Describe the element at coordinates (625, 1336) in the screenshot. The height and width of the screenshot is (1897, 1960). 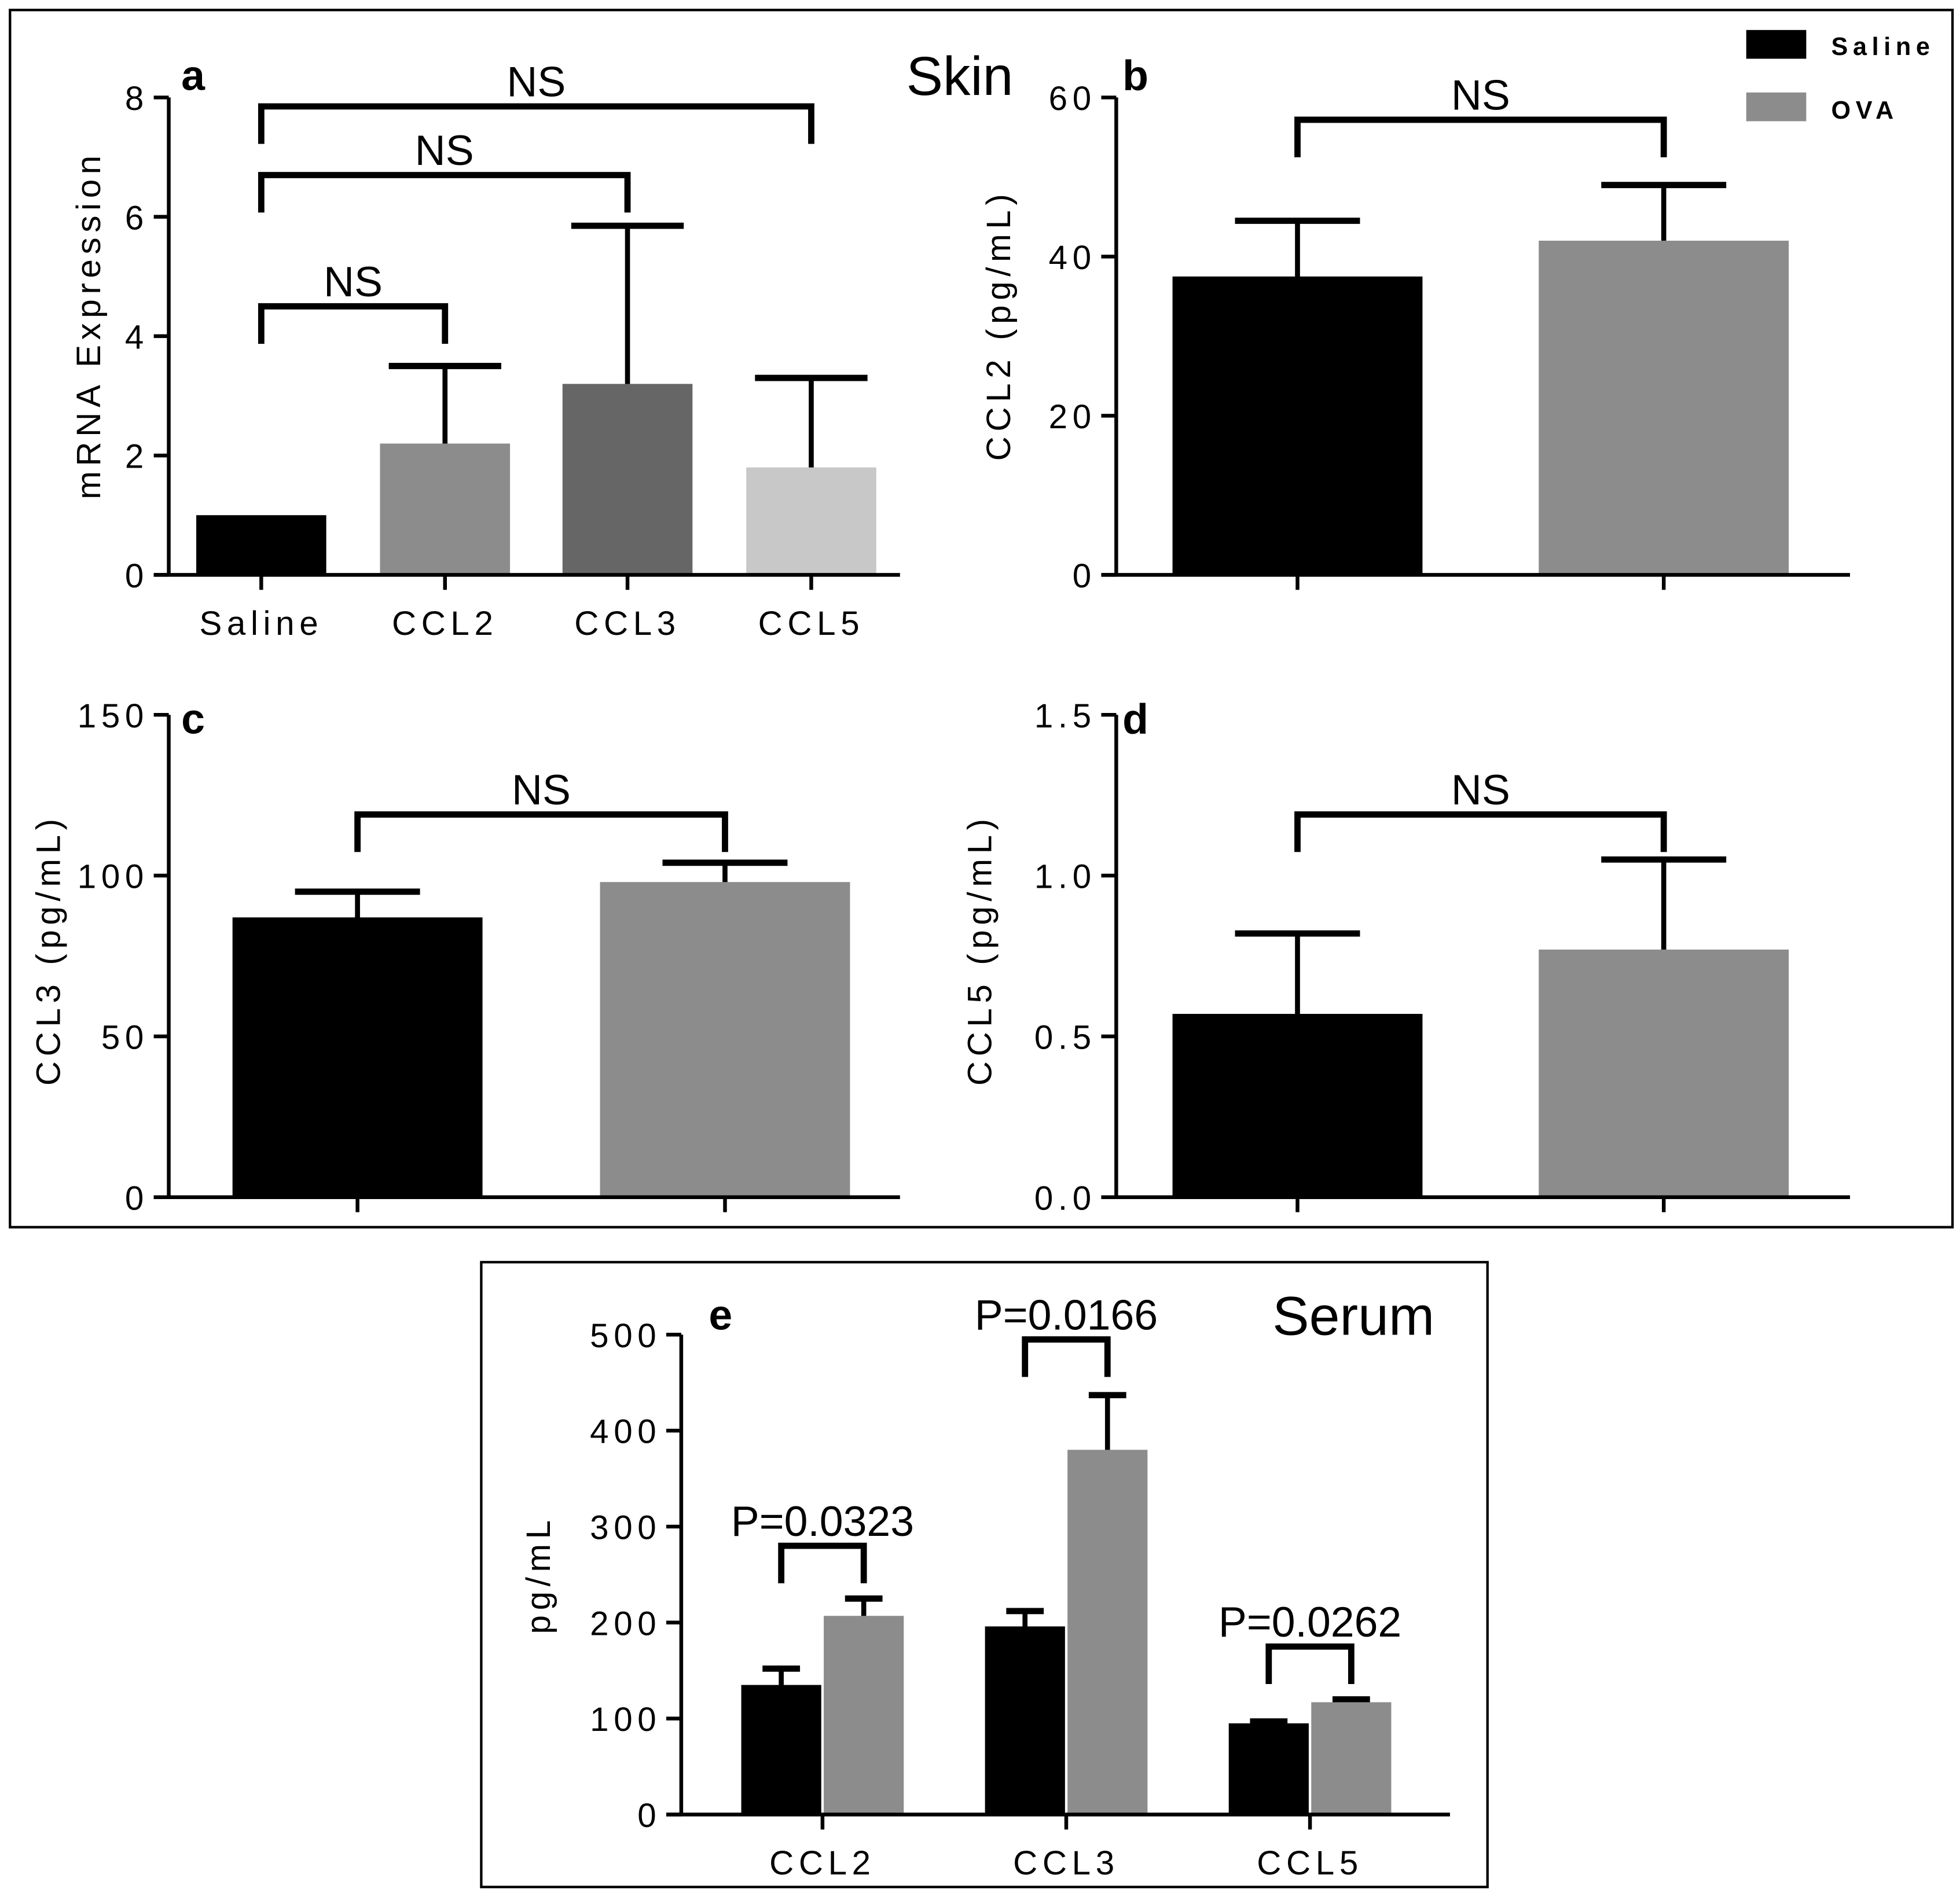
I see `y-tick-label: 500` at that location.